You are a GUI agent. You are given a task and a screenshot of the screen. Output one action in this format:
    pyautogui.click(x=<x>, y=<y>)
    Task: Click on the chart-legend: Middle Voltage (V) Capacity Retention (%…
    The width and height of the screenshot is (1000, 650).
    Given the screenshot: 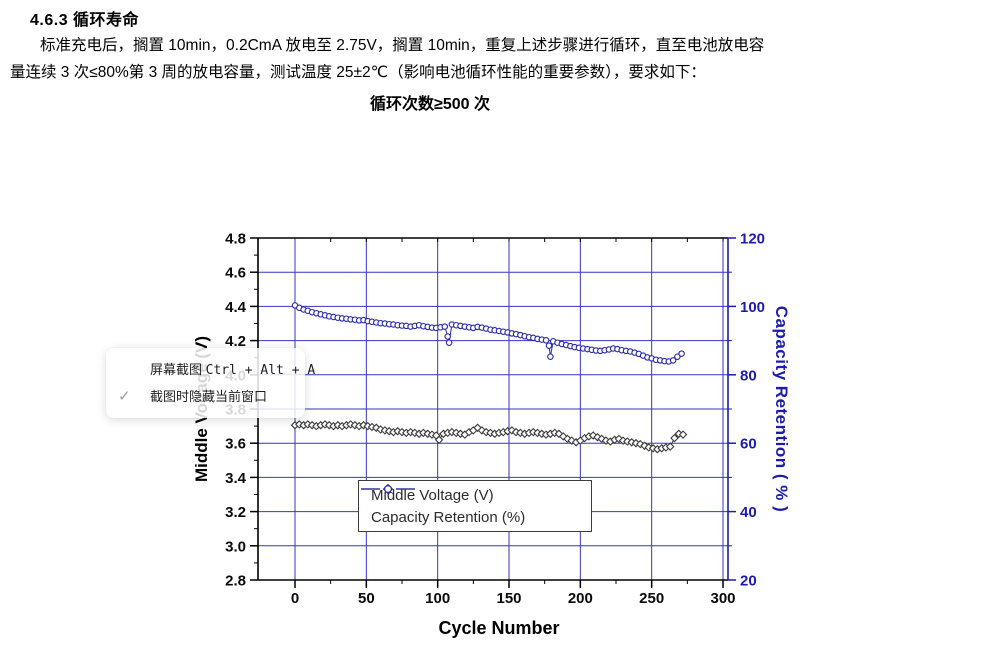 What is the action you would take?
    pyautogui.click(x=475, y=506)
    